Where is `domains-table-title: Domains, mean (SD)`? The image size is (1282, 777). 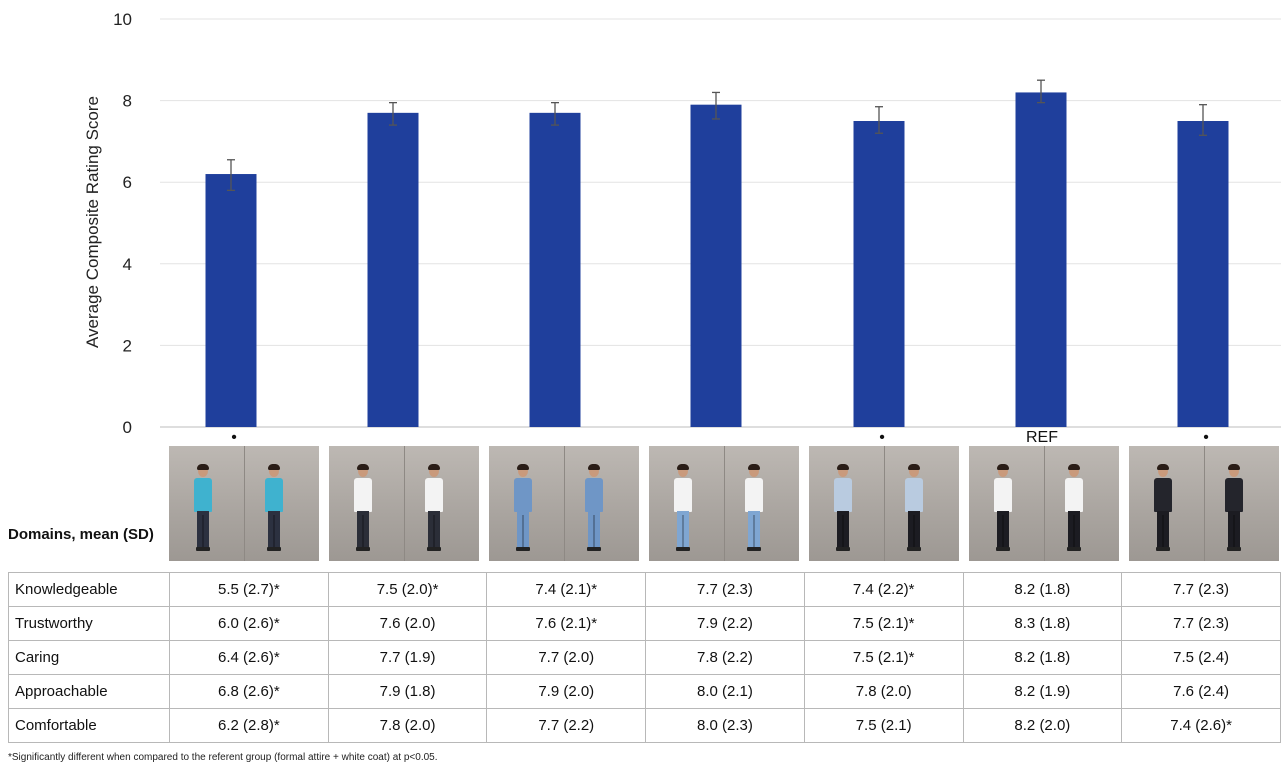 domains-table-title: Domains, mean (SD) is located at coordinates (81, 534).